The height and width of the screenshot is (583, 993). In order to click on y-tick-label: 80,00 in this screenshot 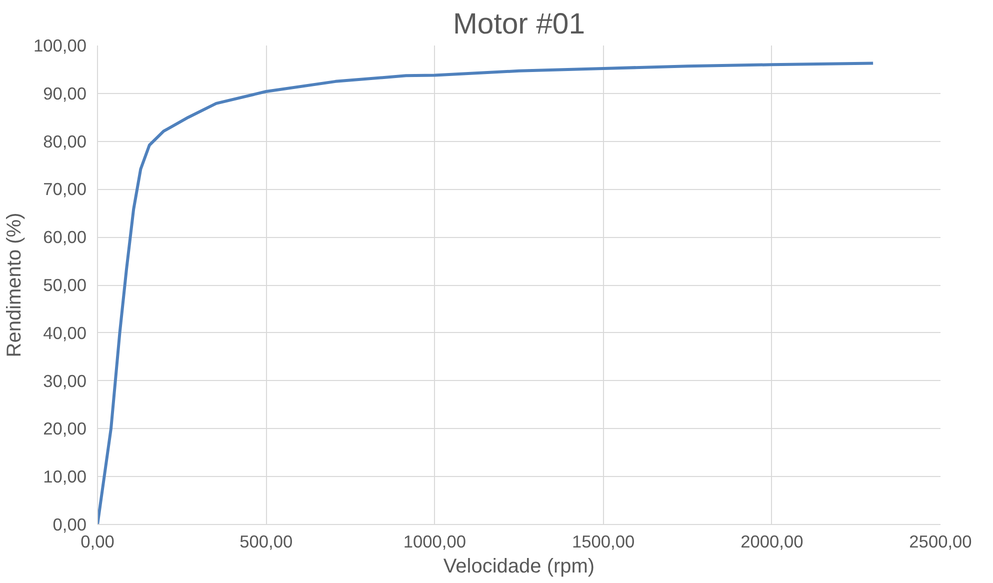, I will do `click(65, 141)`.